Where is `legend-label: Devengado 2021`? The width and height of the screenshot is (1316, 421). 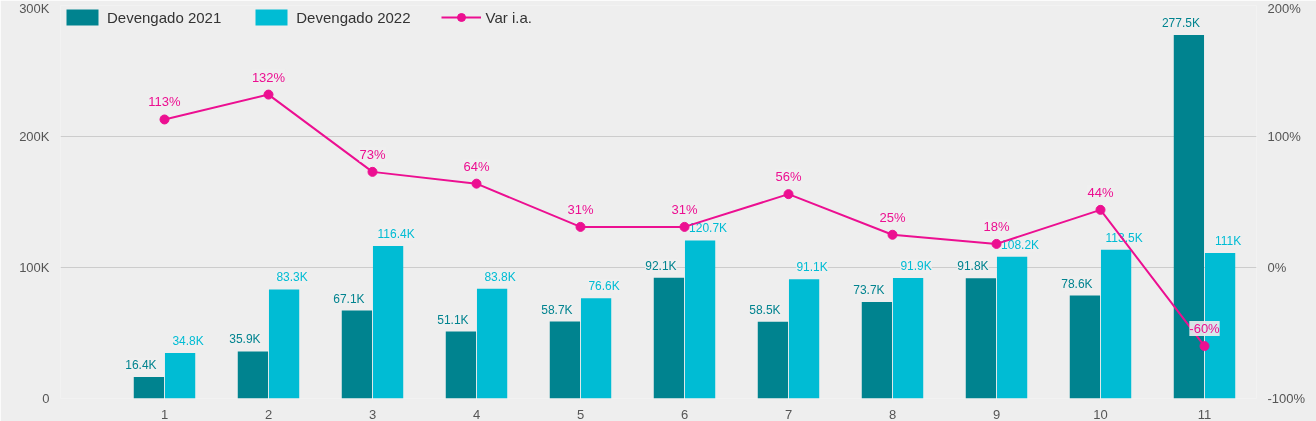 legend-label: Devengado 2021 is located at coordinates (164, 17).